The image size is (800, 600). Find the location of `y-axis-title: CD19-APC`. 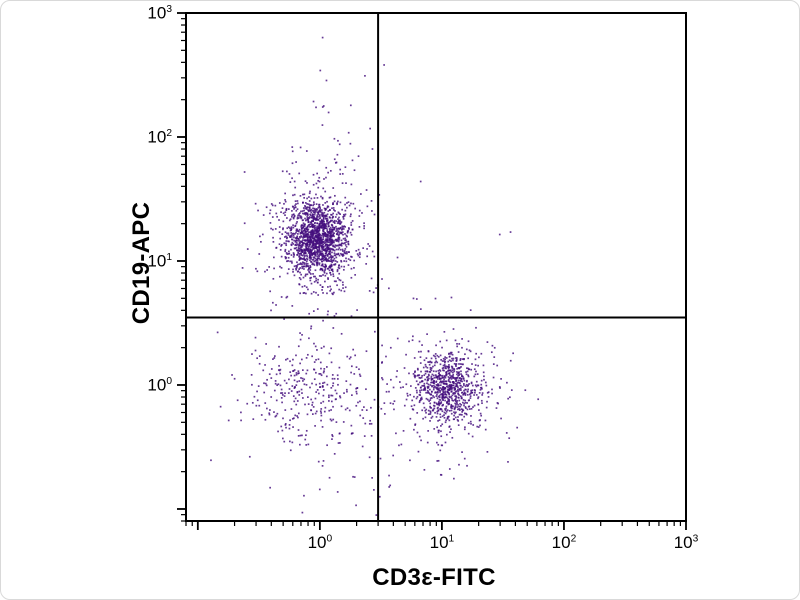

y-axis-title: CD19-APC is located at coordinates (141, 263).